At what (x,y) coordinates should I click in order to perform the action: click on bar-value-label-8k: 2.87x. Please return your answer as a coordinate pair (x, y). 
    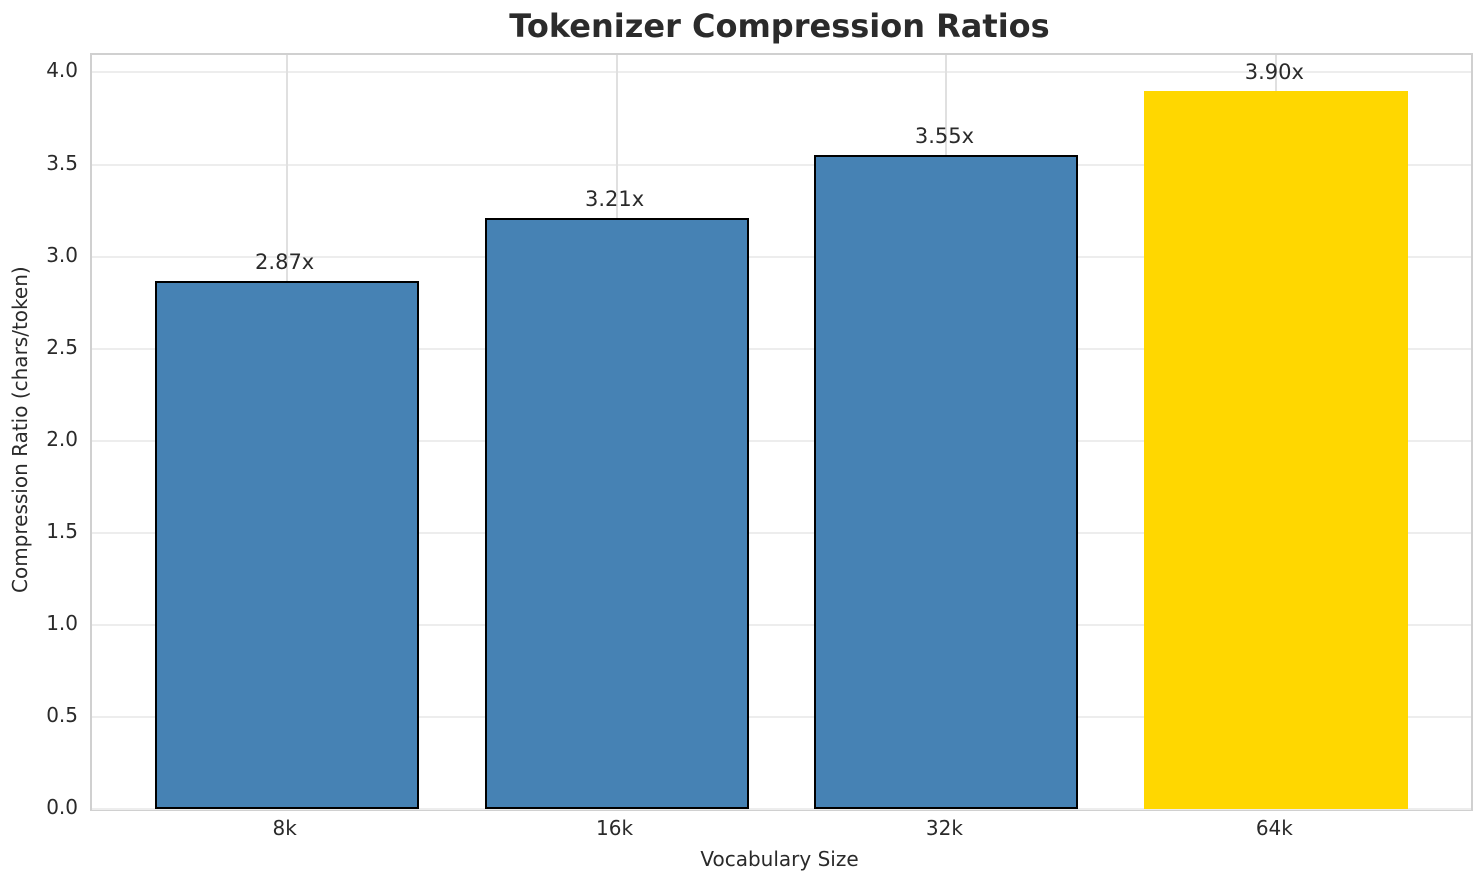
    Looking at the image, I should click on (285, 261).